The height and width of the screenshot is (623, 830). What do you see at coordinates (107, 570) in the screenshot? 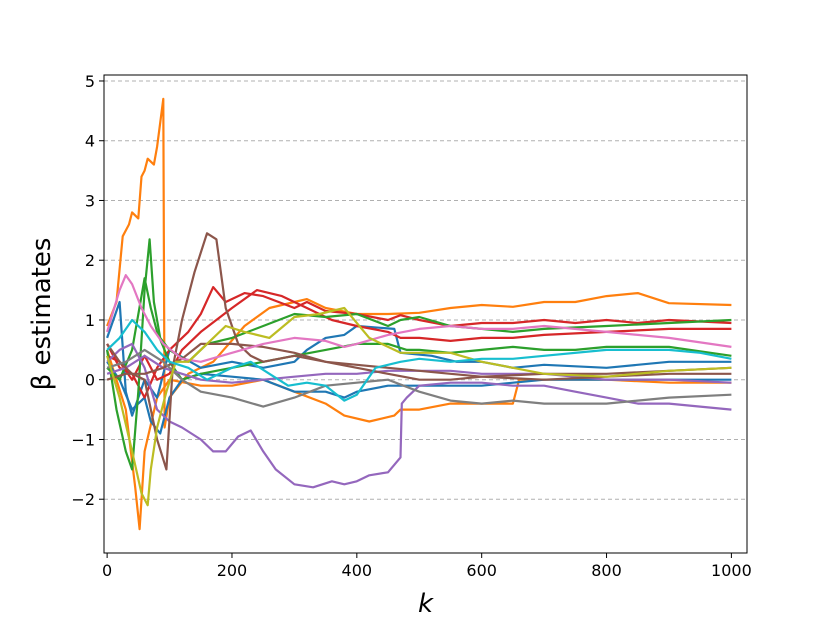
I see `x-tick-label: 0` at bounding box center [107, 570].